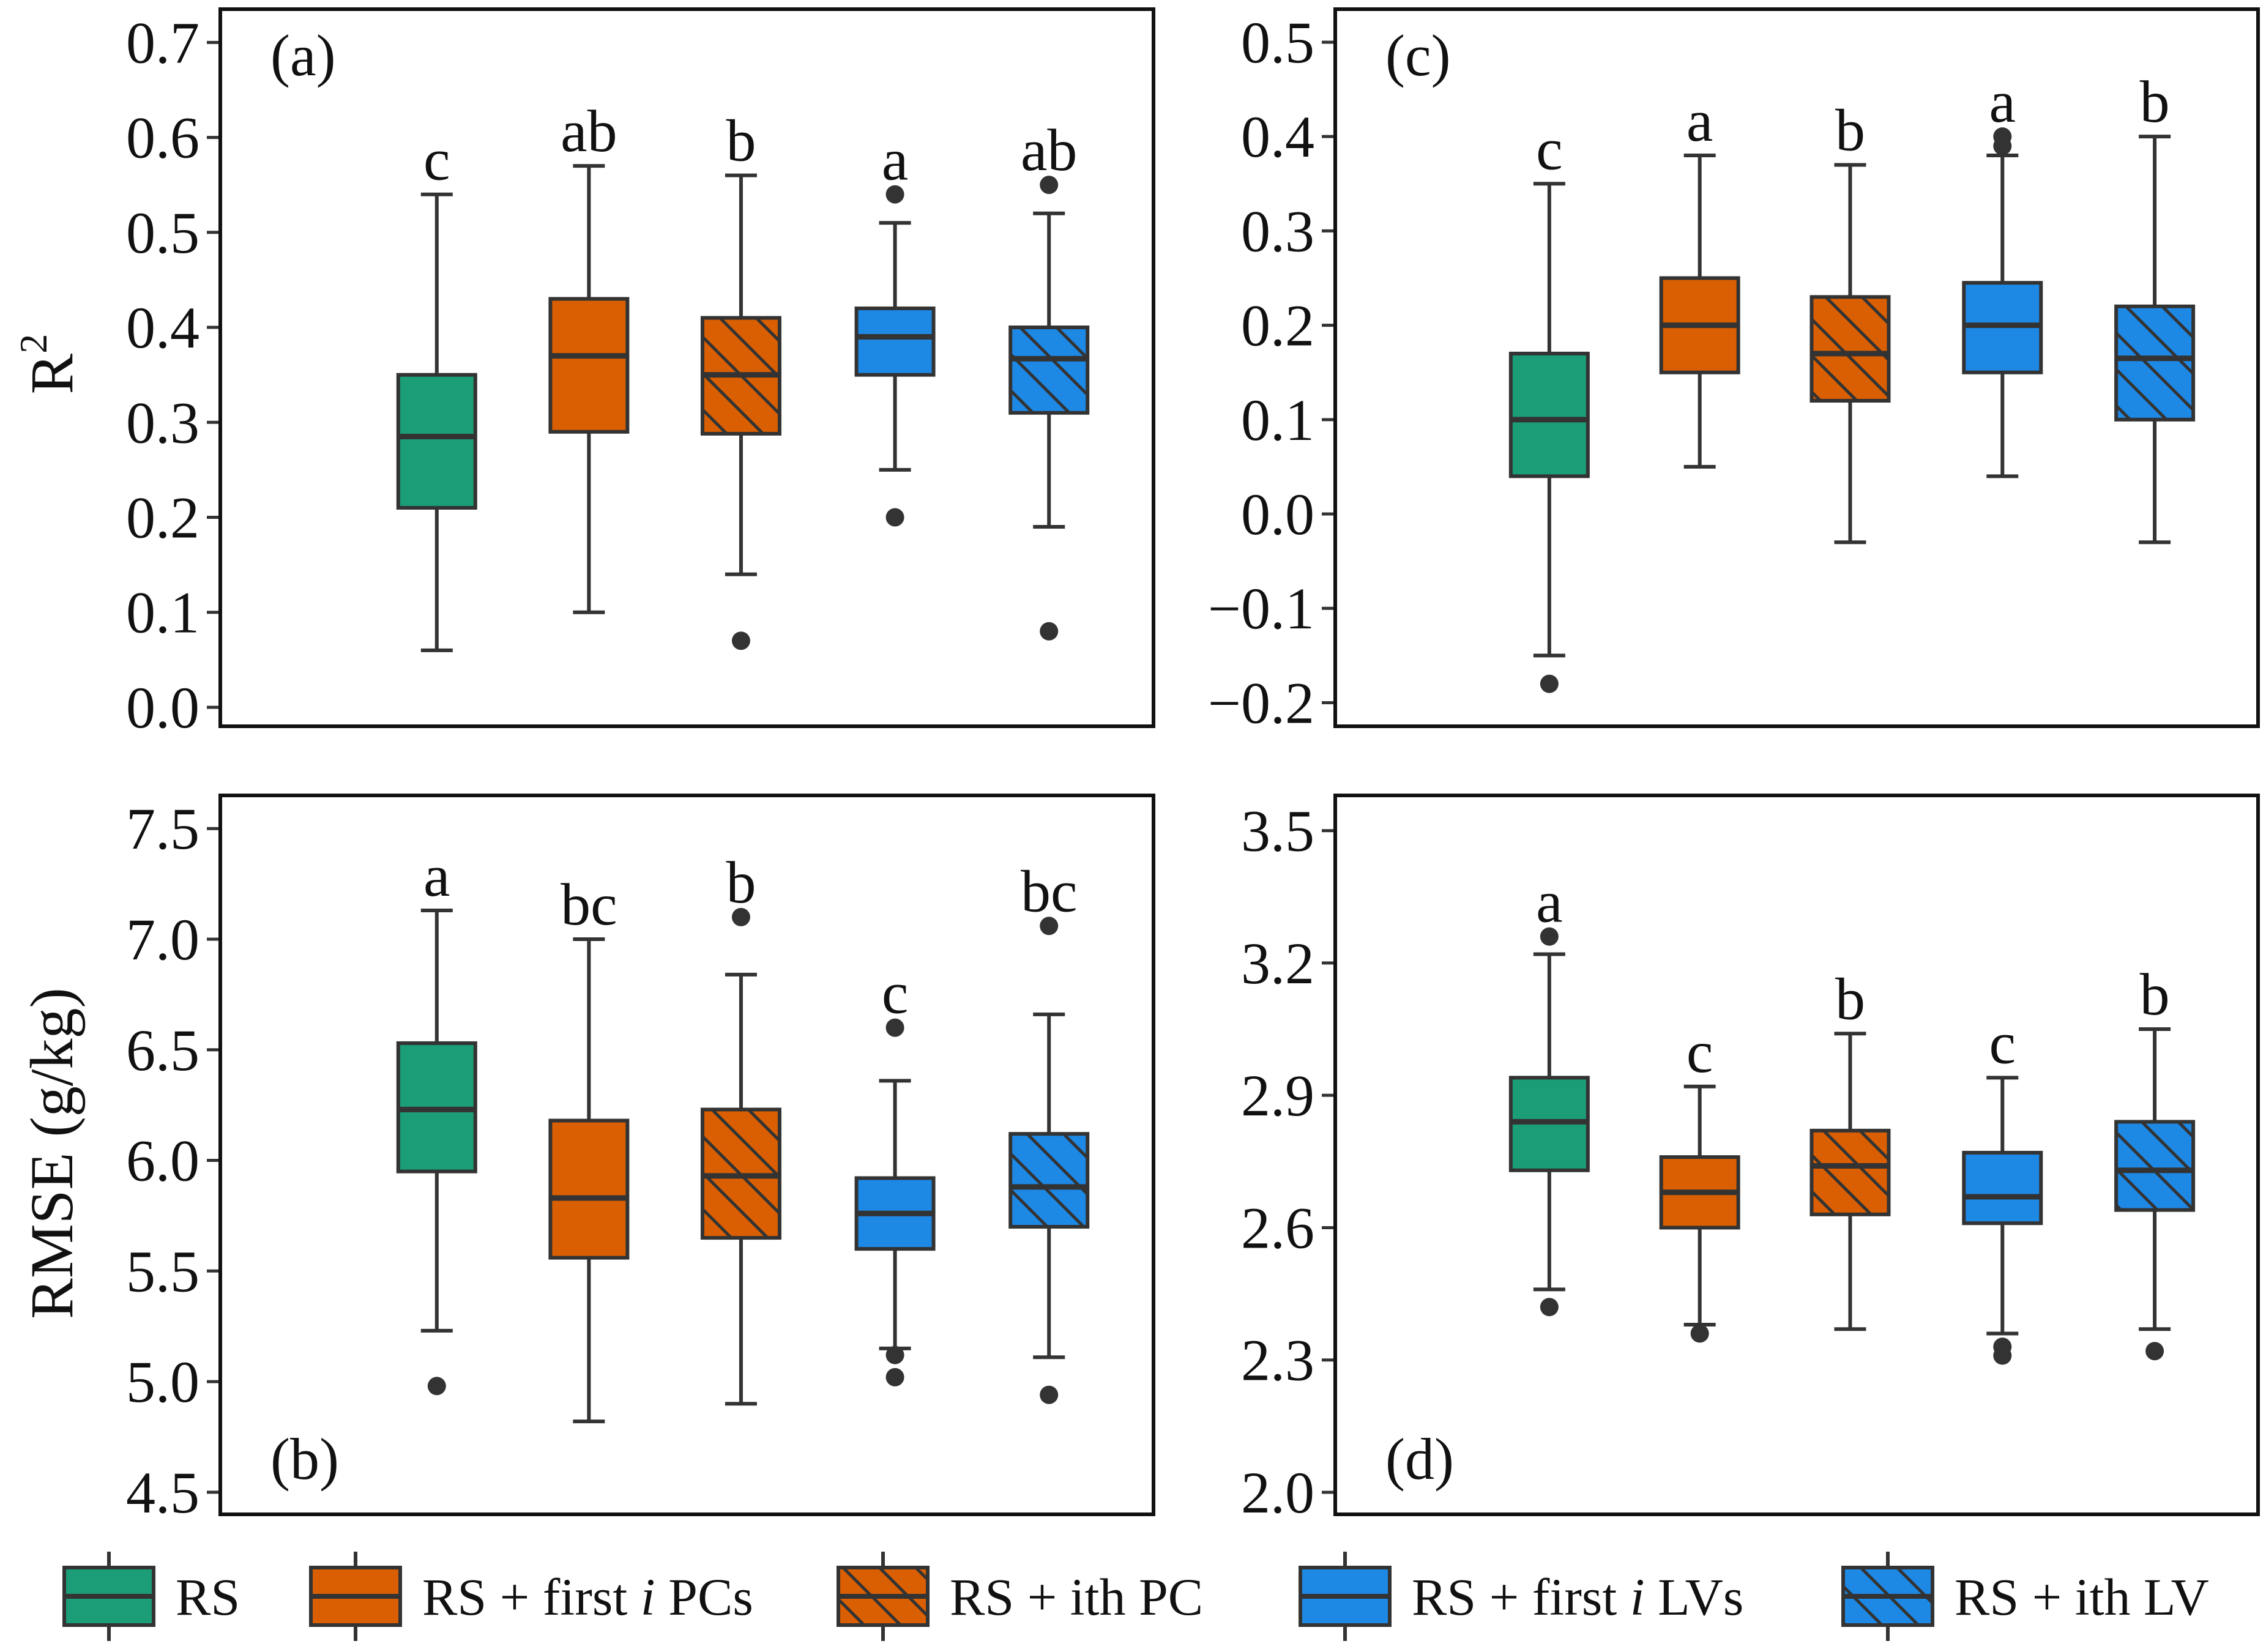 The image size is (2266, 1652). What do you see at coordinates (208, 1597) in the screenshot?
I see `legend-label: RS` at bounding box center [208, 1597].